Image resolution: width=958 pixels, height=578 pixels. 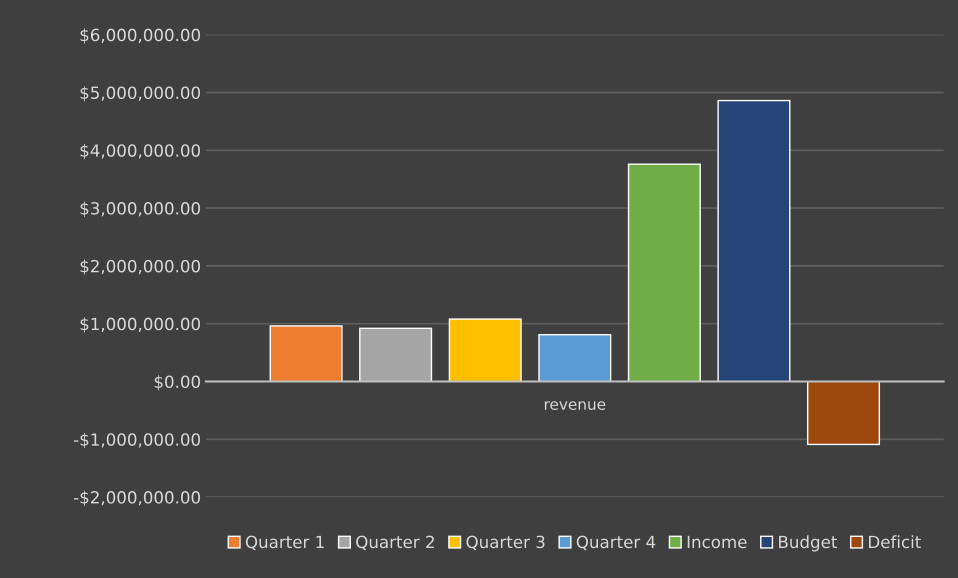 I want to click on y-tick-label: $1,000,000.00, so click(x=140, y=324).